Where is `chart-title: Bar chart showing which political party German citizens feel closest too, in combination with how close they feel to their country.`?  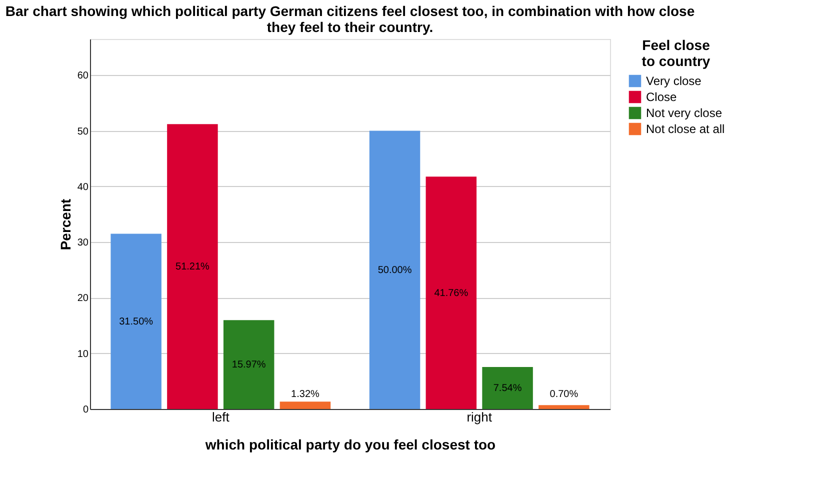
chart-title: Bar chart showing which political party German citizens feel closest too, in combination with how close they feel to their country. is located at coordinates (350, 19).